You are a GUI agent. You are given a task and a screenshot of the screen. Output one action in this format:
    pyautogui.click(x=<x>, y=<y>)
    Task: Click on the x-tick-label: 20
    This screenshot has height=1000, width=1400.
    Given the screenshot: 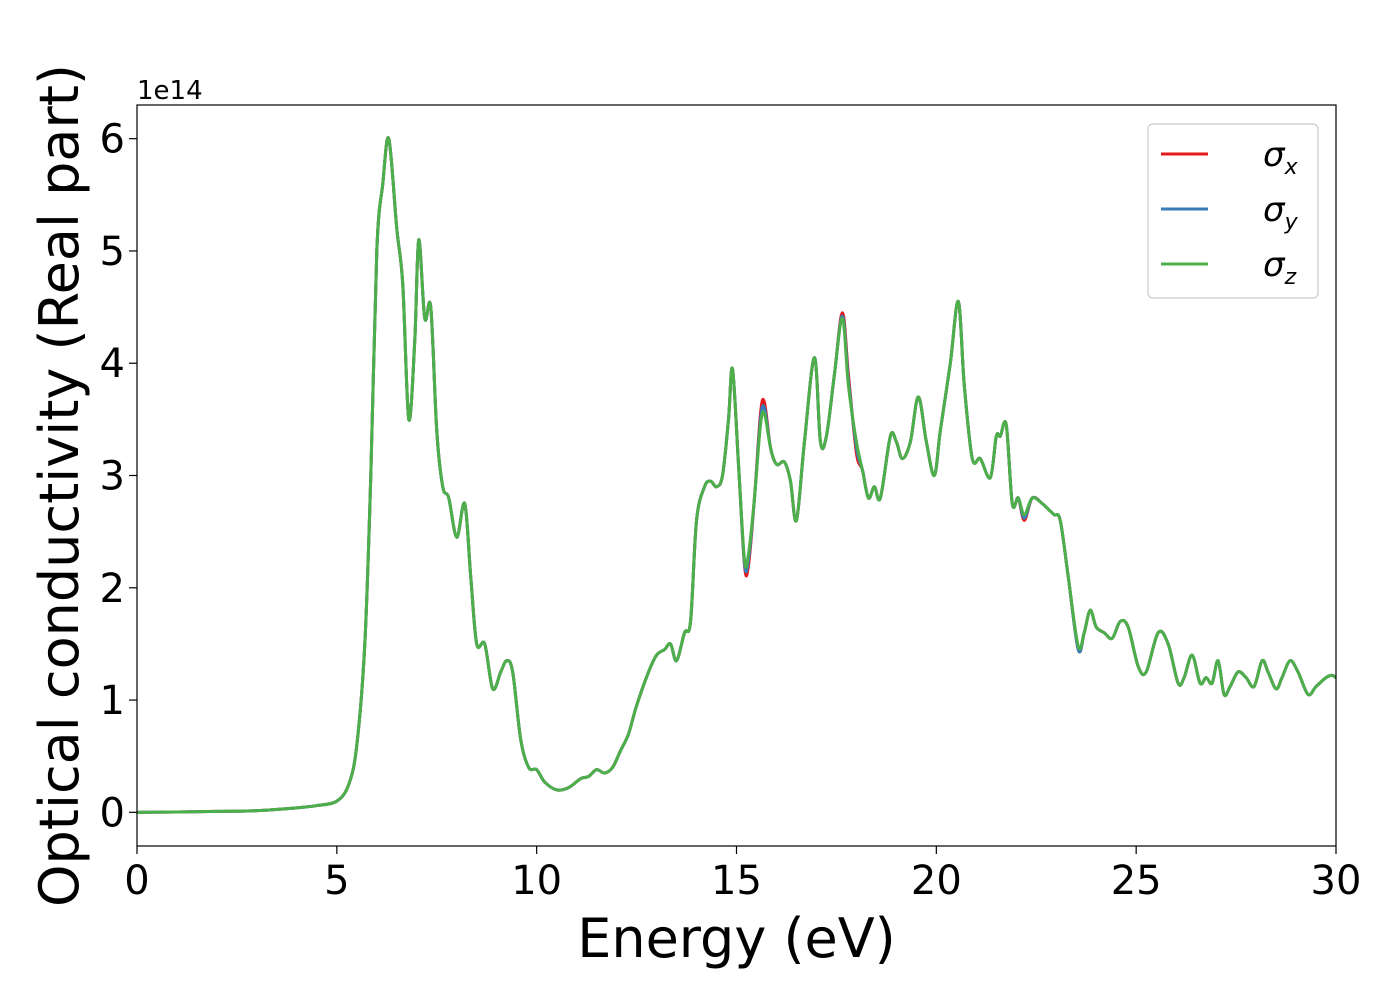 What is the action you would take?
    pyautogui.click(x=936, y=881)
    